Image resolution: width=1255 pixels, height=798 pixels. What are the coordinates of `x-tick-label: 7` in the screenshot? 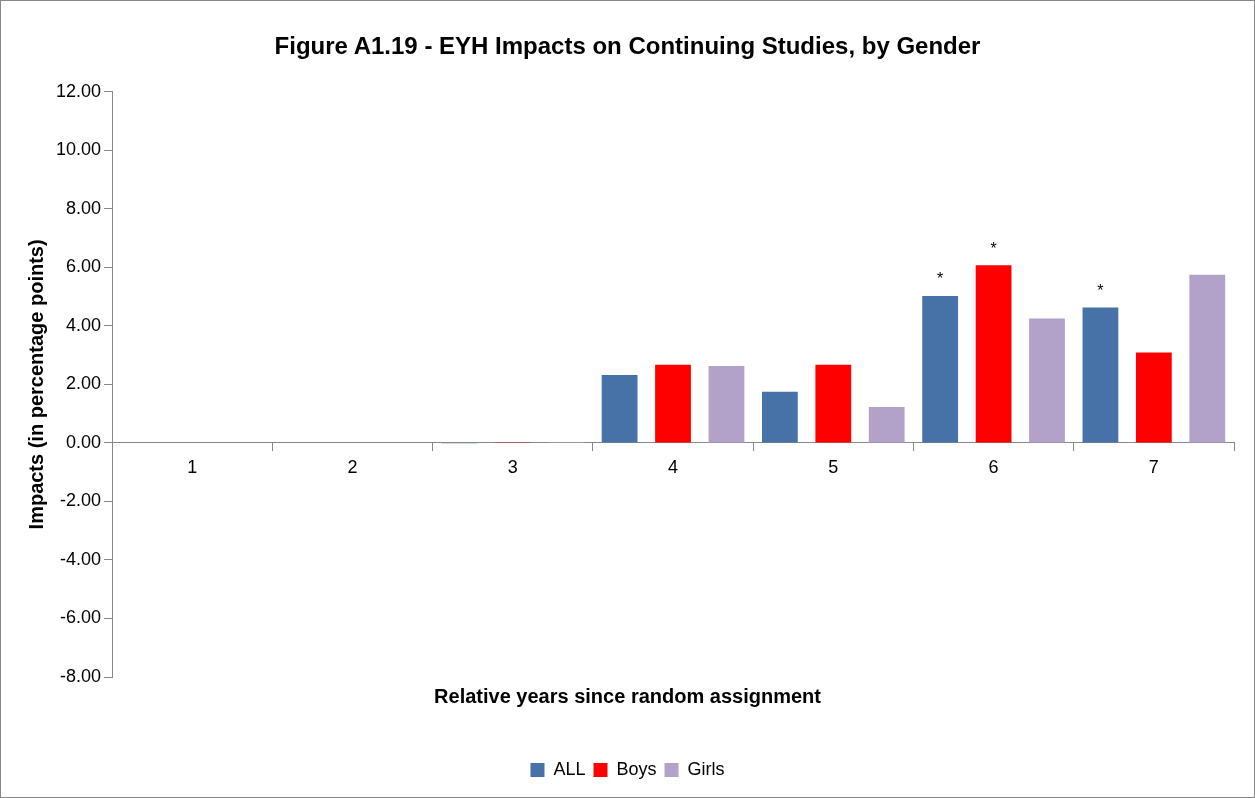 It's located at (1153, 466).